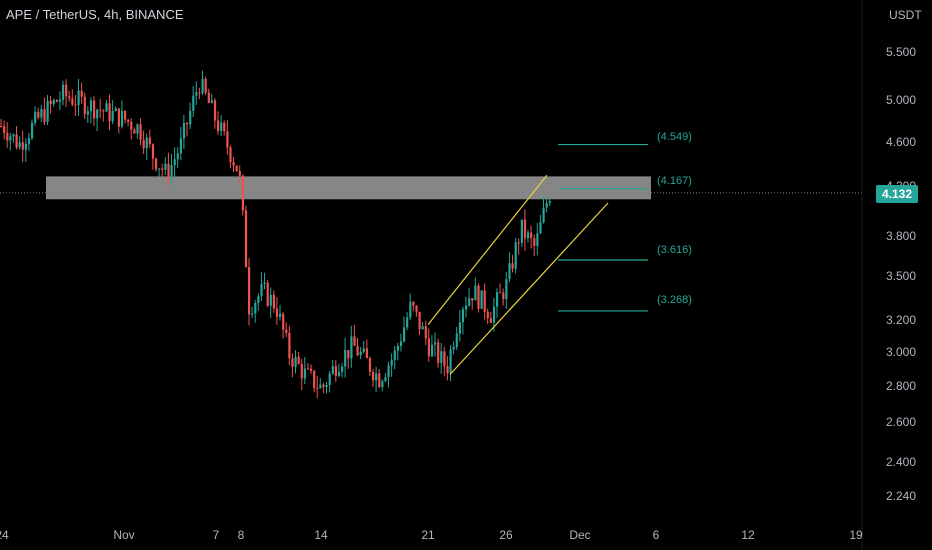 The width and height of the screenshot is (932, 550). Describe the element at coordinates (656, 535) in the screenshot. I see `time-tick-label: 6` at that location.